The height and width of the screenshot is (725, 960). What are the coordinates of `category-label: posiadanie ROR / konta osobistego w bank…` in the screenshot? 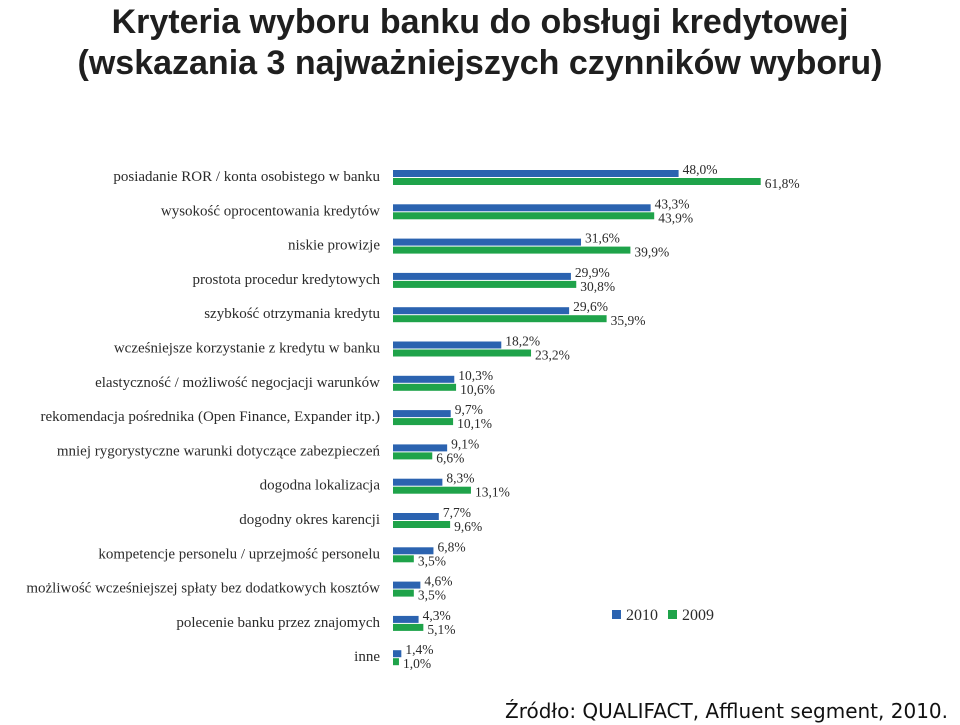 It's located at (246, 177).